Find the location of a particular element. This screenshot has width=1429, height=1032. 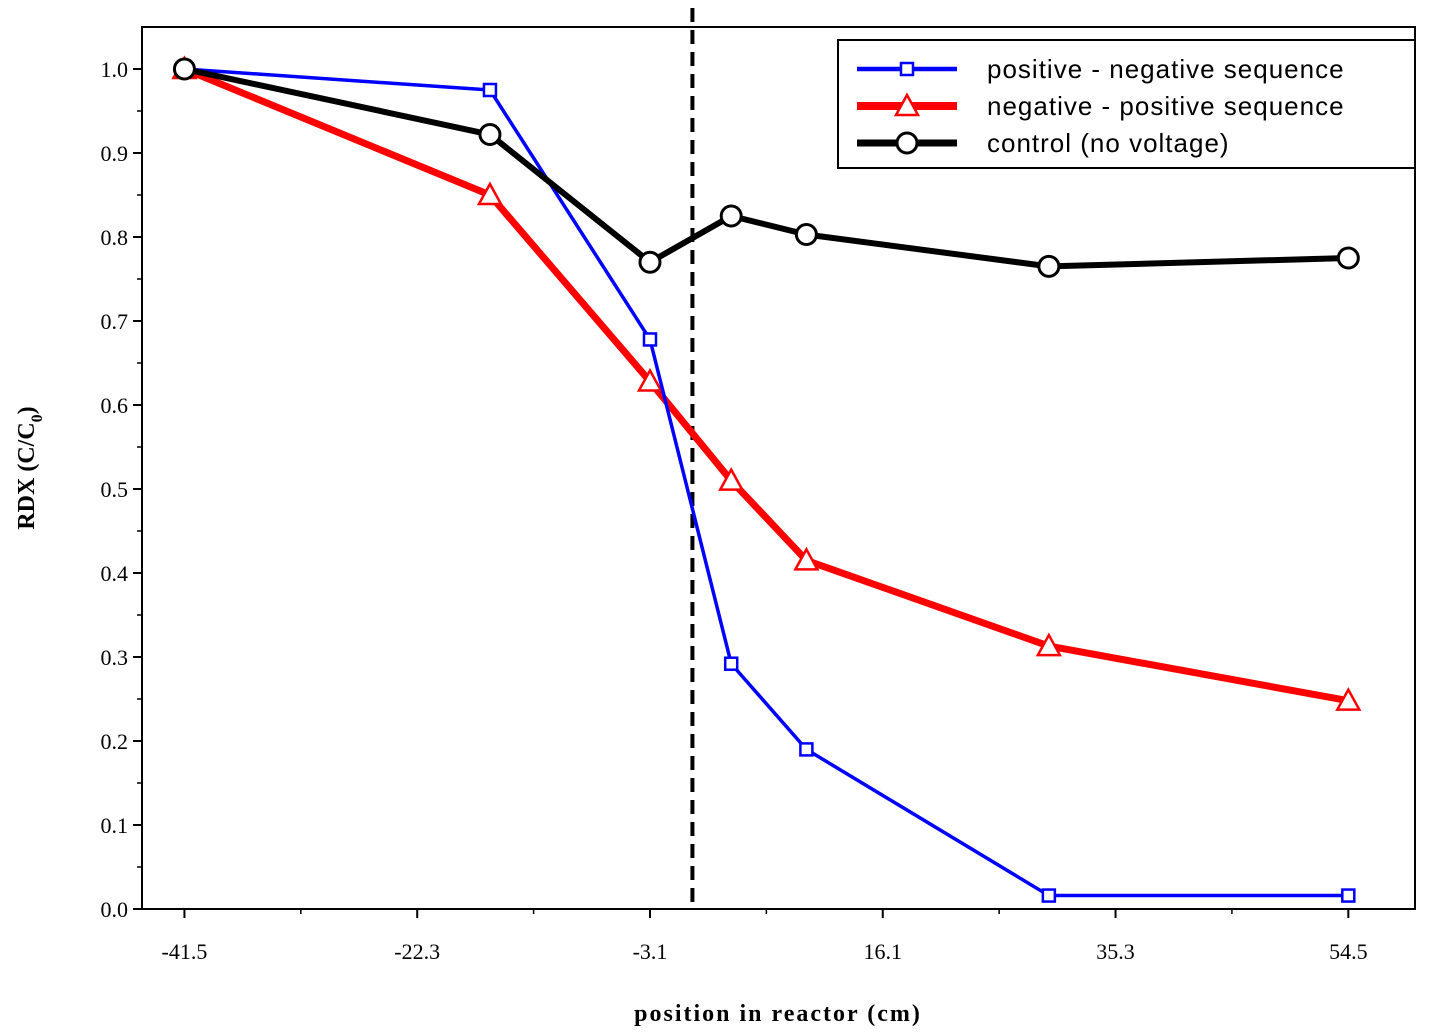

y-tick-label: 0.5 is located at coordinates (115, 489).